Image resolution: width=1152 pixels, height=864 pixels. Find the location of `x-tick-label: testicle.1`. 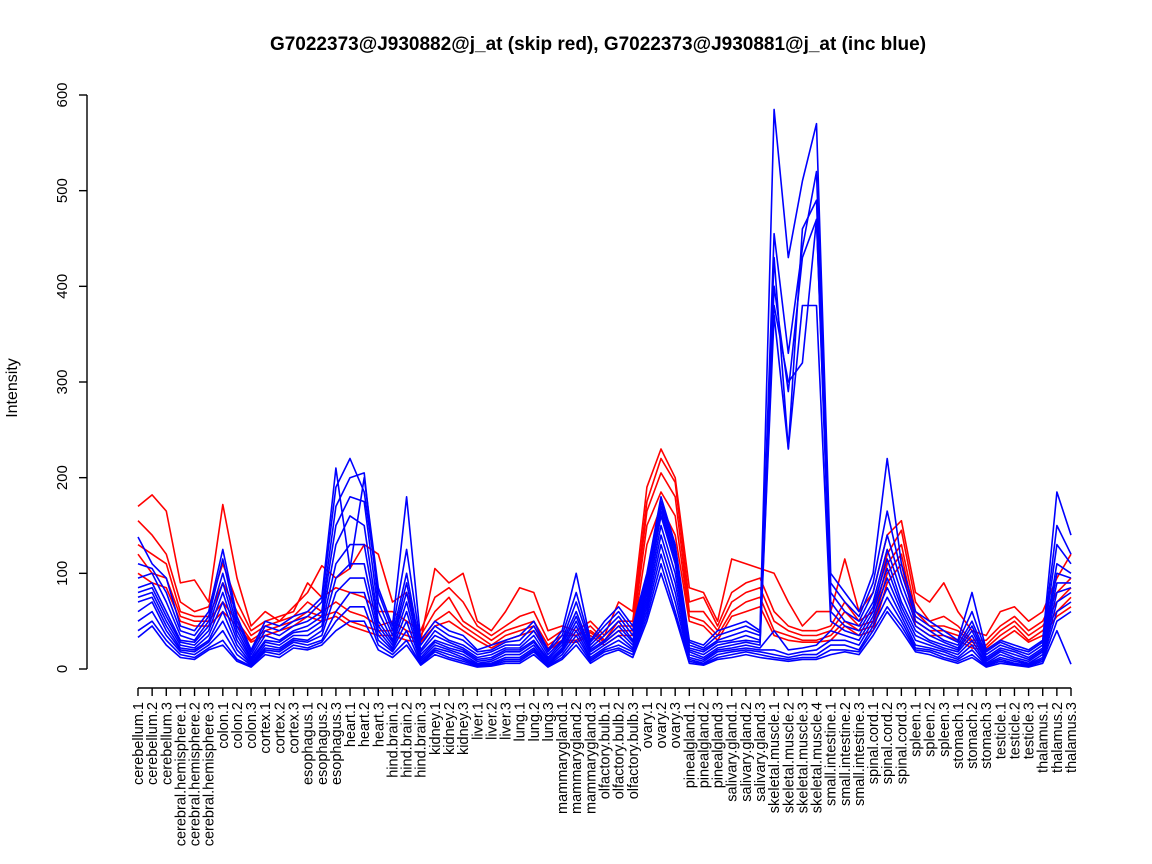

x-tick-label: testicle.1 is located at coordinates (1001, 730).